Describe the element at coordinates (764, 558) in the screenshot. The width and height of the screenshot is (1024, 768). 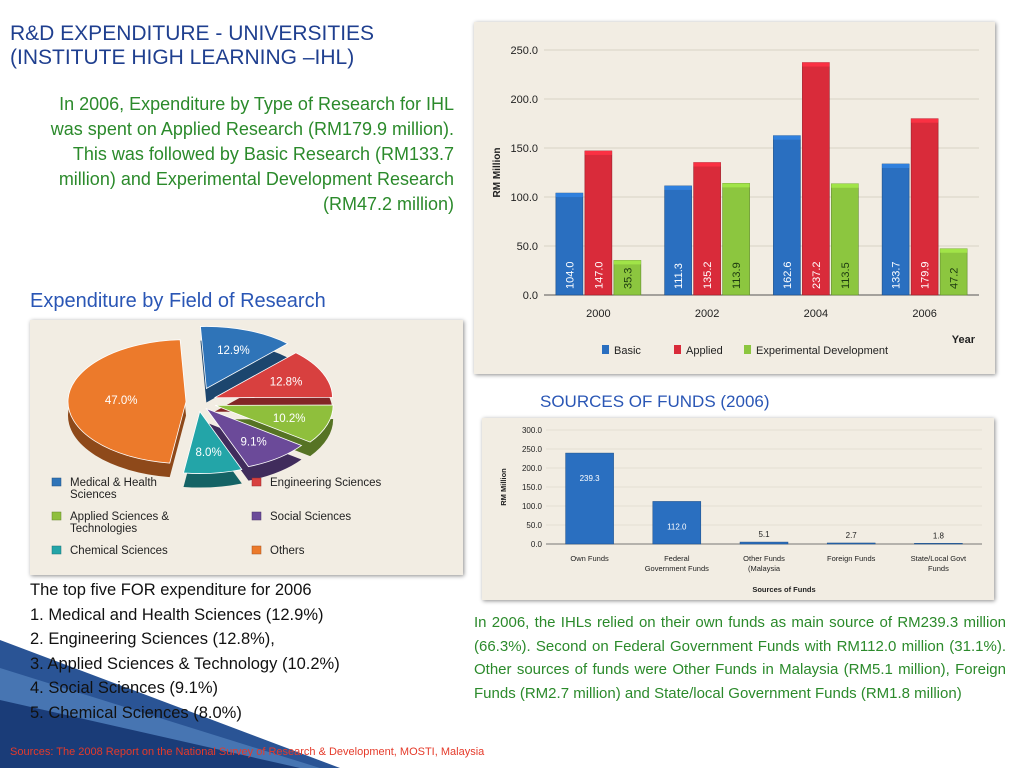
I see `x-tick-label: Other Funds` at that location.